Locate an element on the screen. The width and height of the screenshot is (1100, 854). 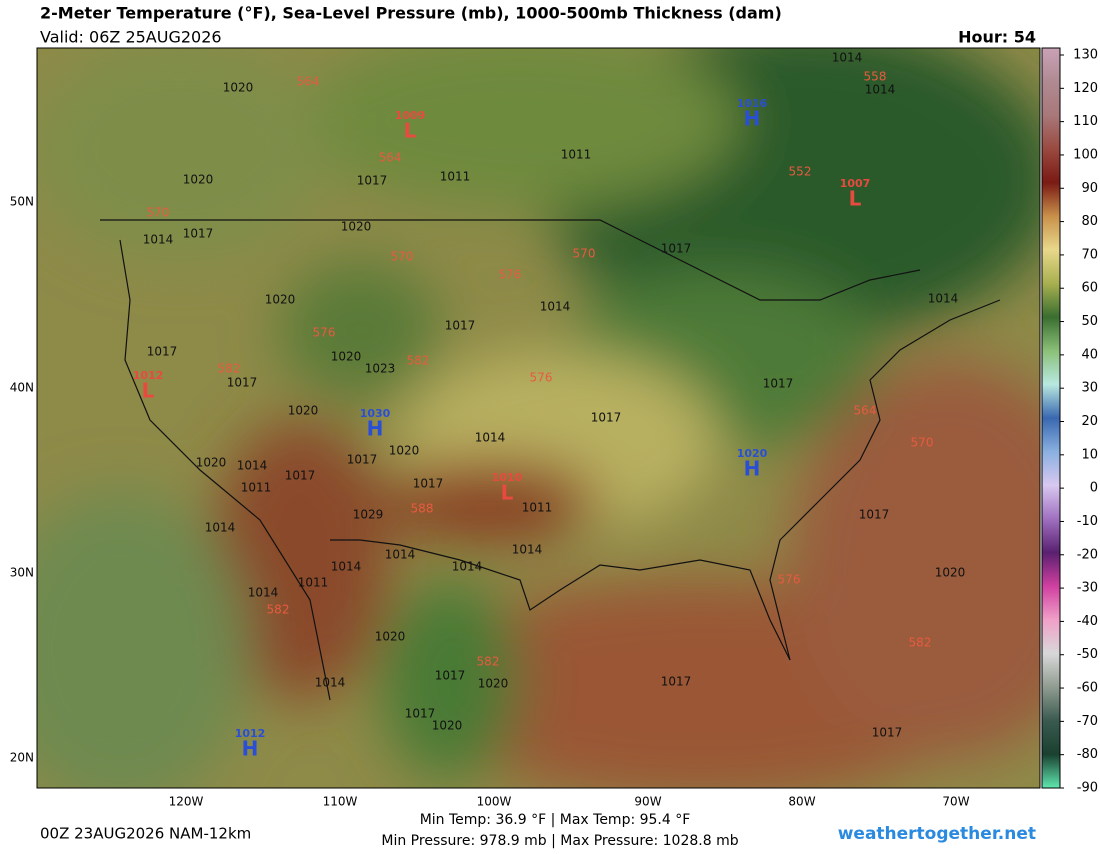
colorbar-label: 100 is located at coordinates (1085, 154).